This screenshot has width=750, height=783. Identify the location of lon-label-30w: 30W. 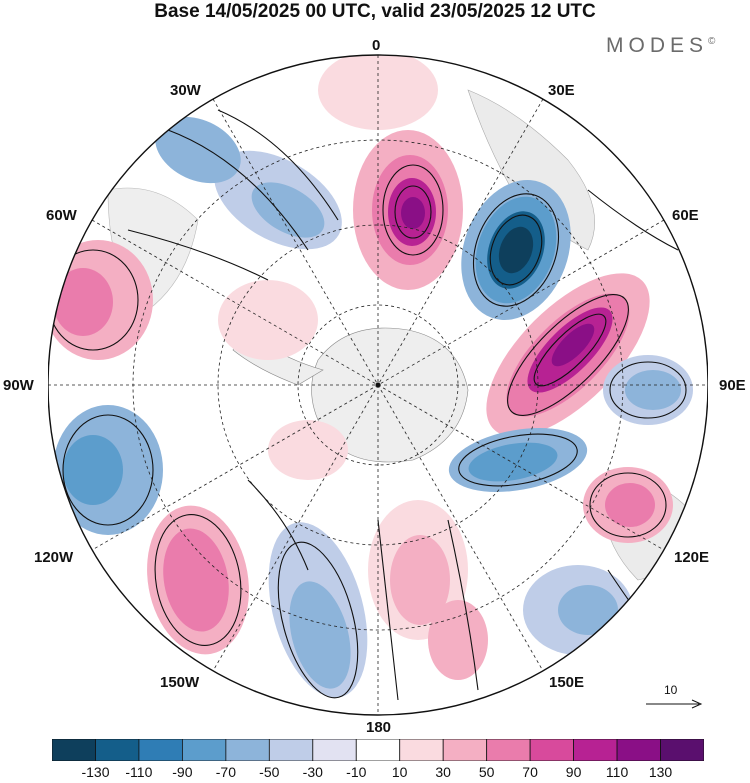
(185, 90).